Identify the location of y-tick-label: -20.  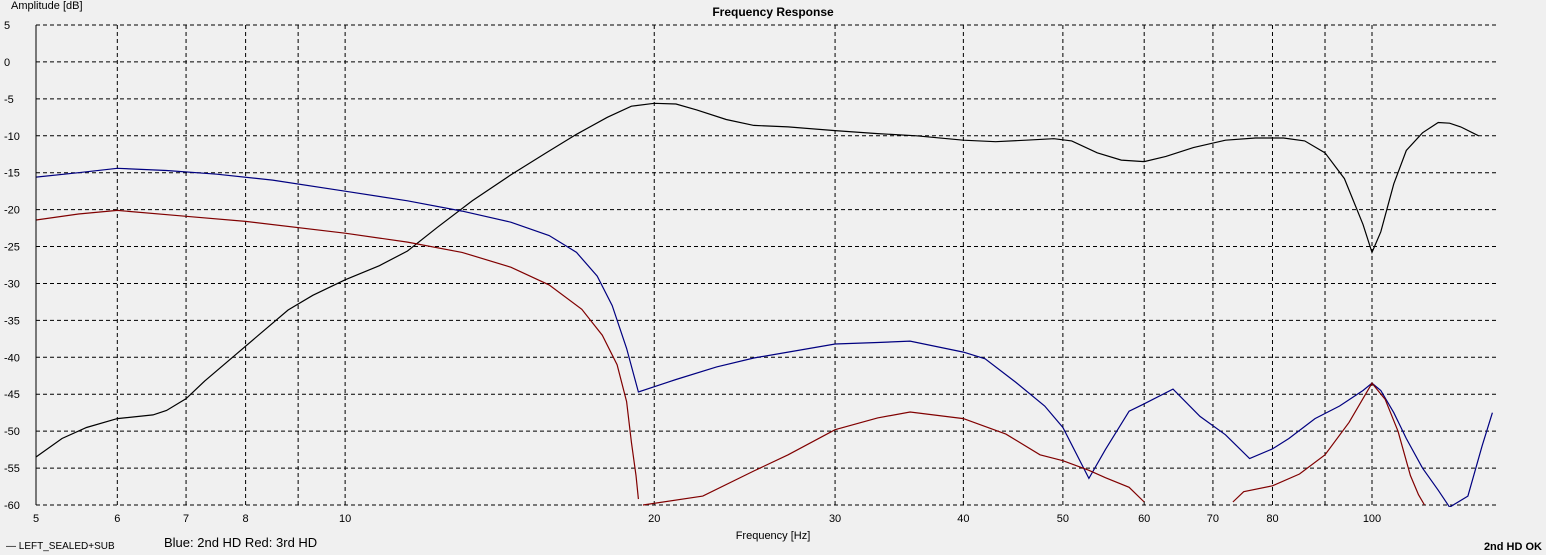
(12, 211).